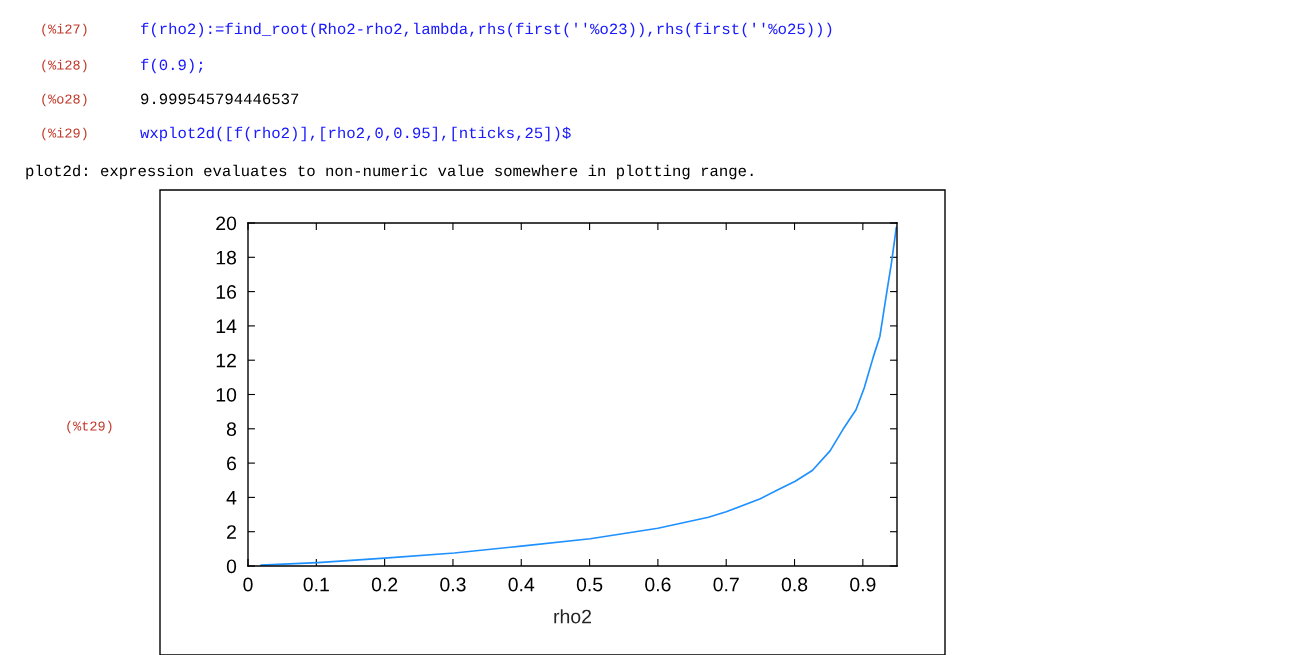  Describe the element at coordinates (226, 292) in the screenshot. I see `y-tick-label: 16` at that location.